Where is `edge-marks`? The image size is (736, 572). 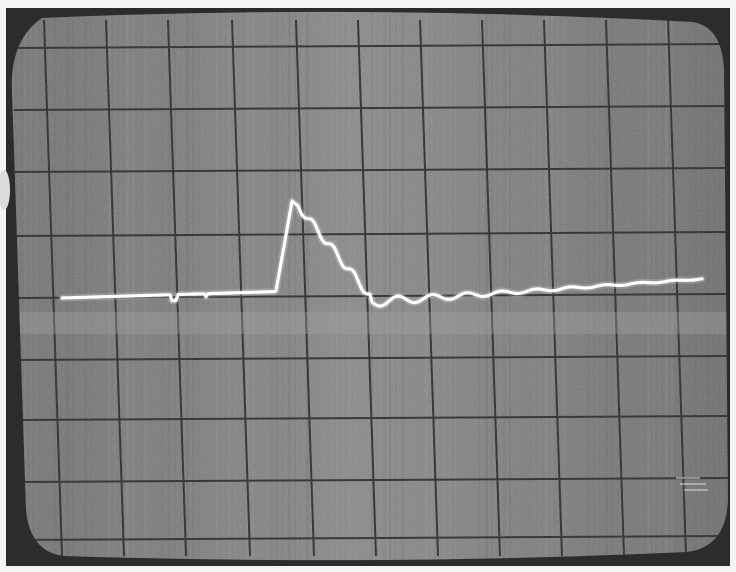
edge-marks is located at coordinates (692, 484).